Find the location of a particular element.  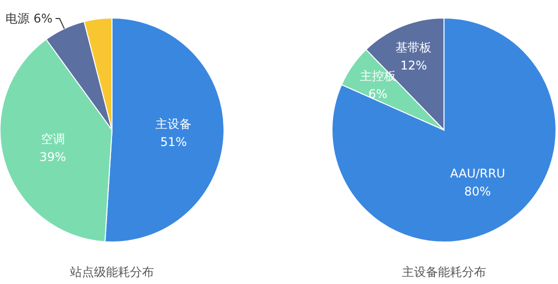

slice-label: 主设备 is located at coordinates (174, 123).